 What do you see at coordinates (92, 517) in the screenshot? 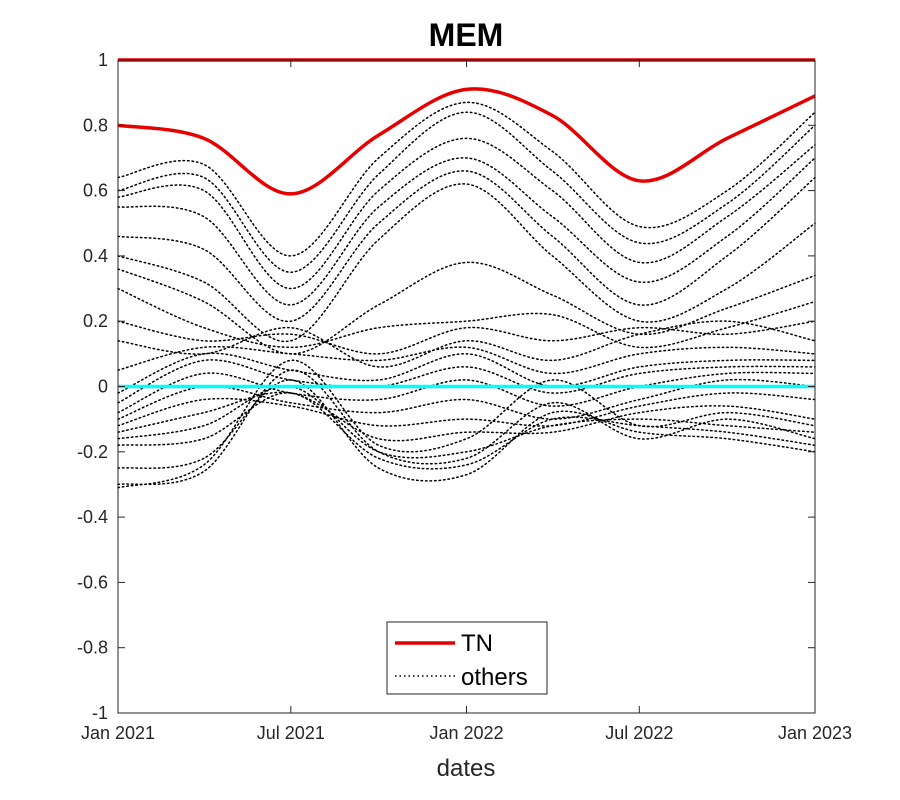
I see `y-tick-label: -0.4` at bounding box center [92, 517].